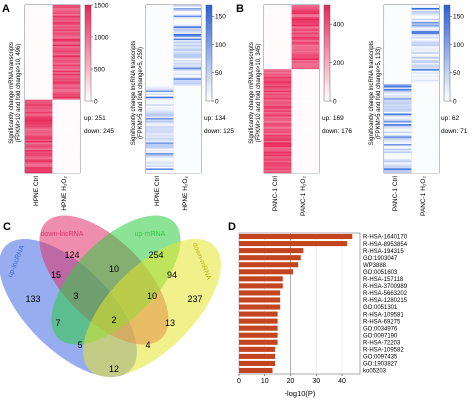 The width and height of the screenshot is (474, 400). What do you see at coordinates (209, 53) in the screenshot?
I see `scale-frame` at bounding box center [209, 53].